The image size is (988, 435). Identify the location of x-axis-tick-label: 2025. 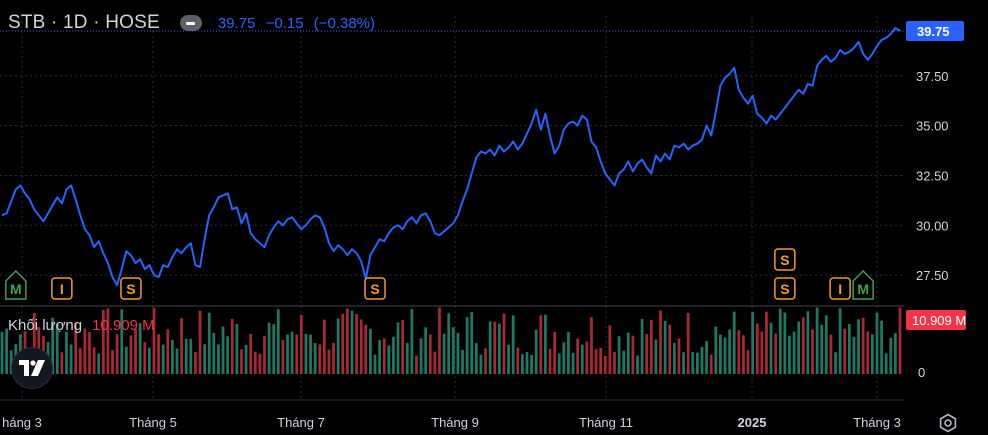
(752, 422).